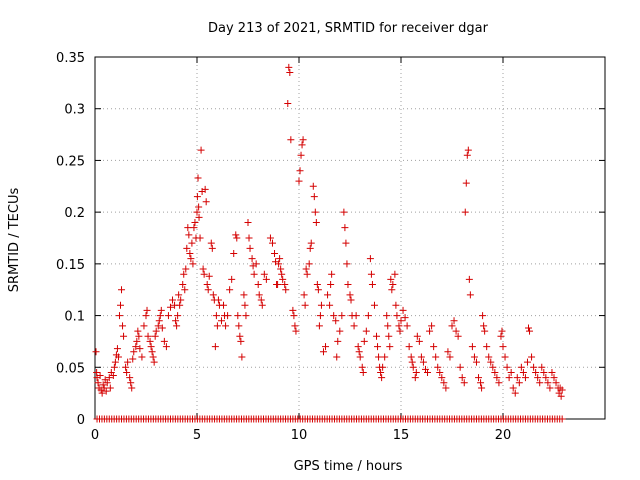  Describe the element at coordinates (70, 265) in the screenshot. I see `y-tick-label: 0.15` at that location.